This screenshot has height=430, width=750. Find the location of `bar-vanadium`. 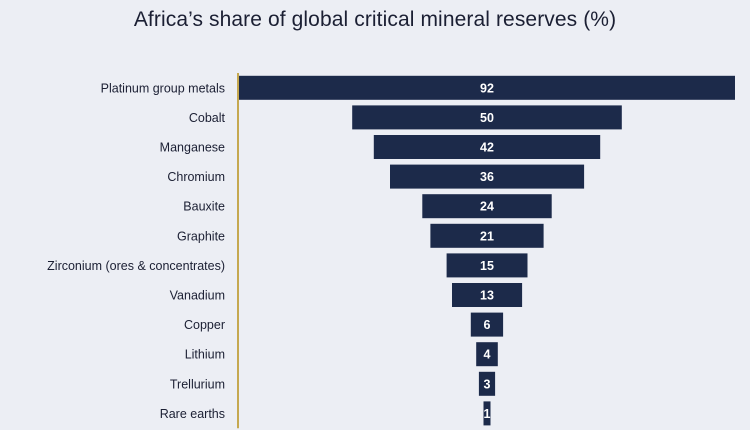

bar-vanadium is located at coordinates (487, 295).